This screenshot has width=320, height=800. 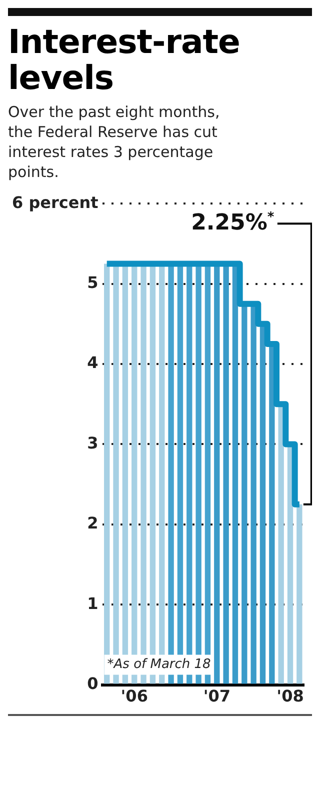 I want to click on chart-title: Interest-rate levels, so click(x=124, y=59).